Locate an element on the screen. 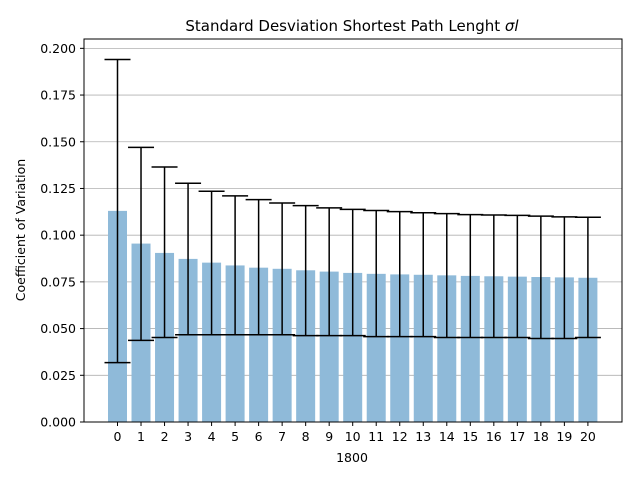  y-tick-label: 0.075 is located at coordinates (58, 281).